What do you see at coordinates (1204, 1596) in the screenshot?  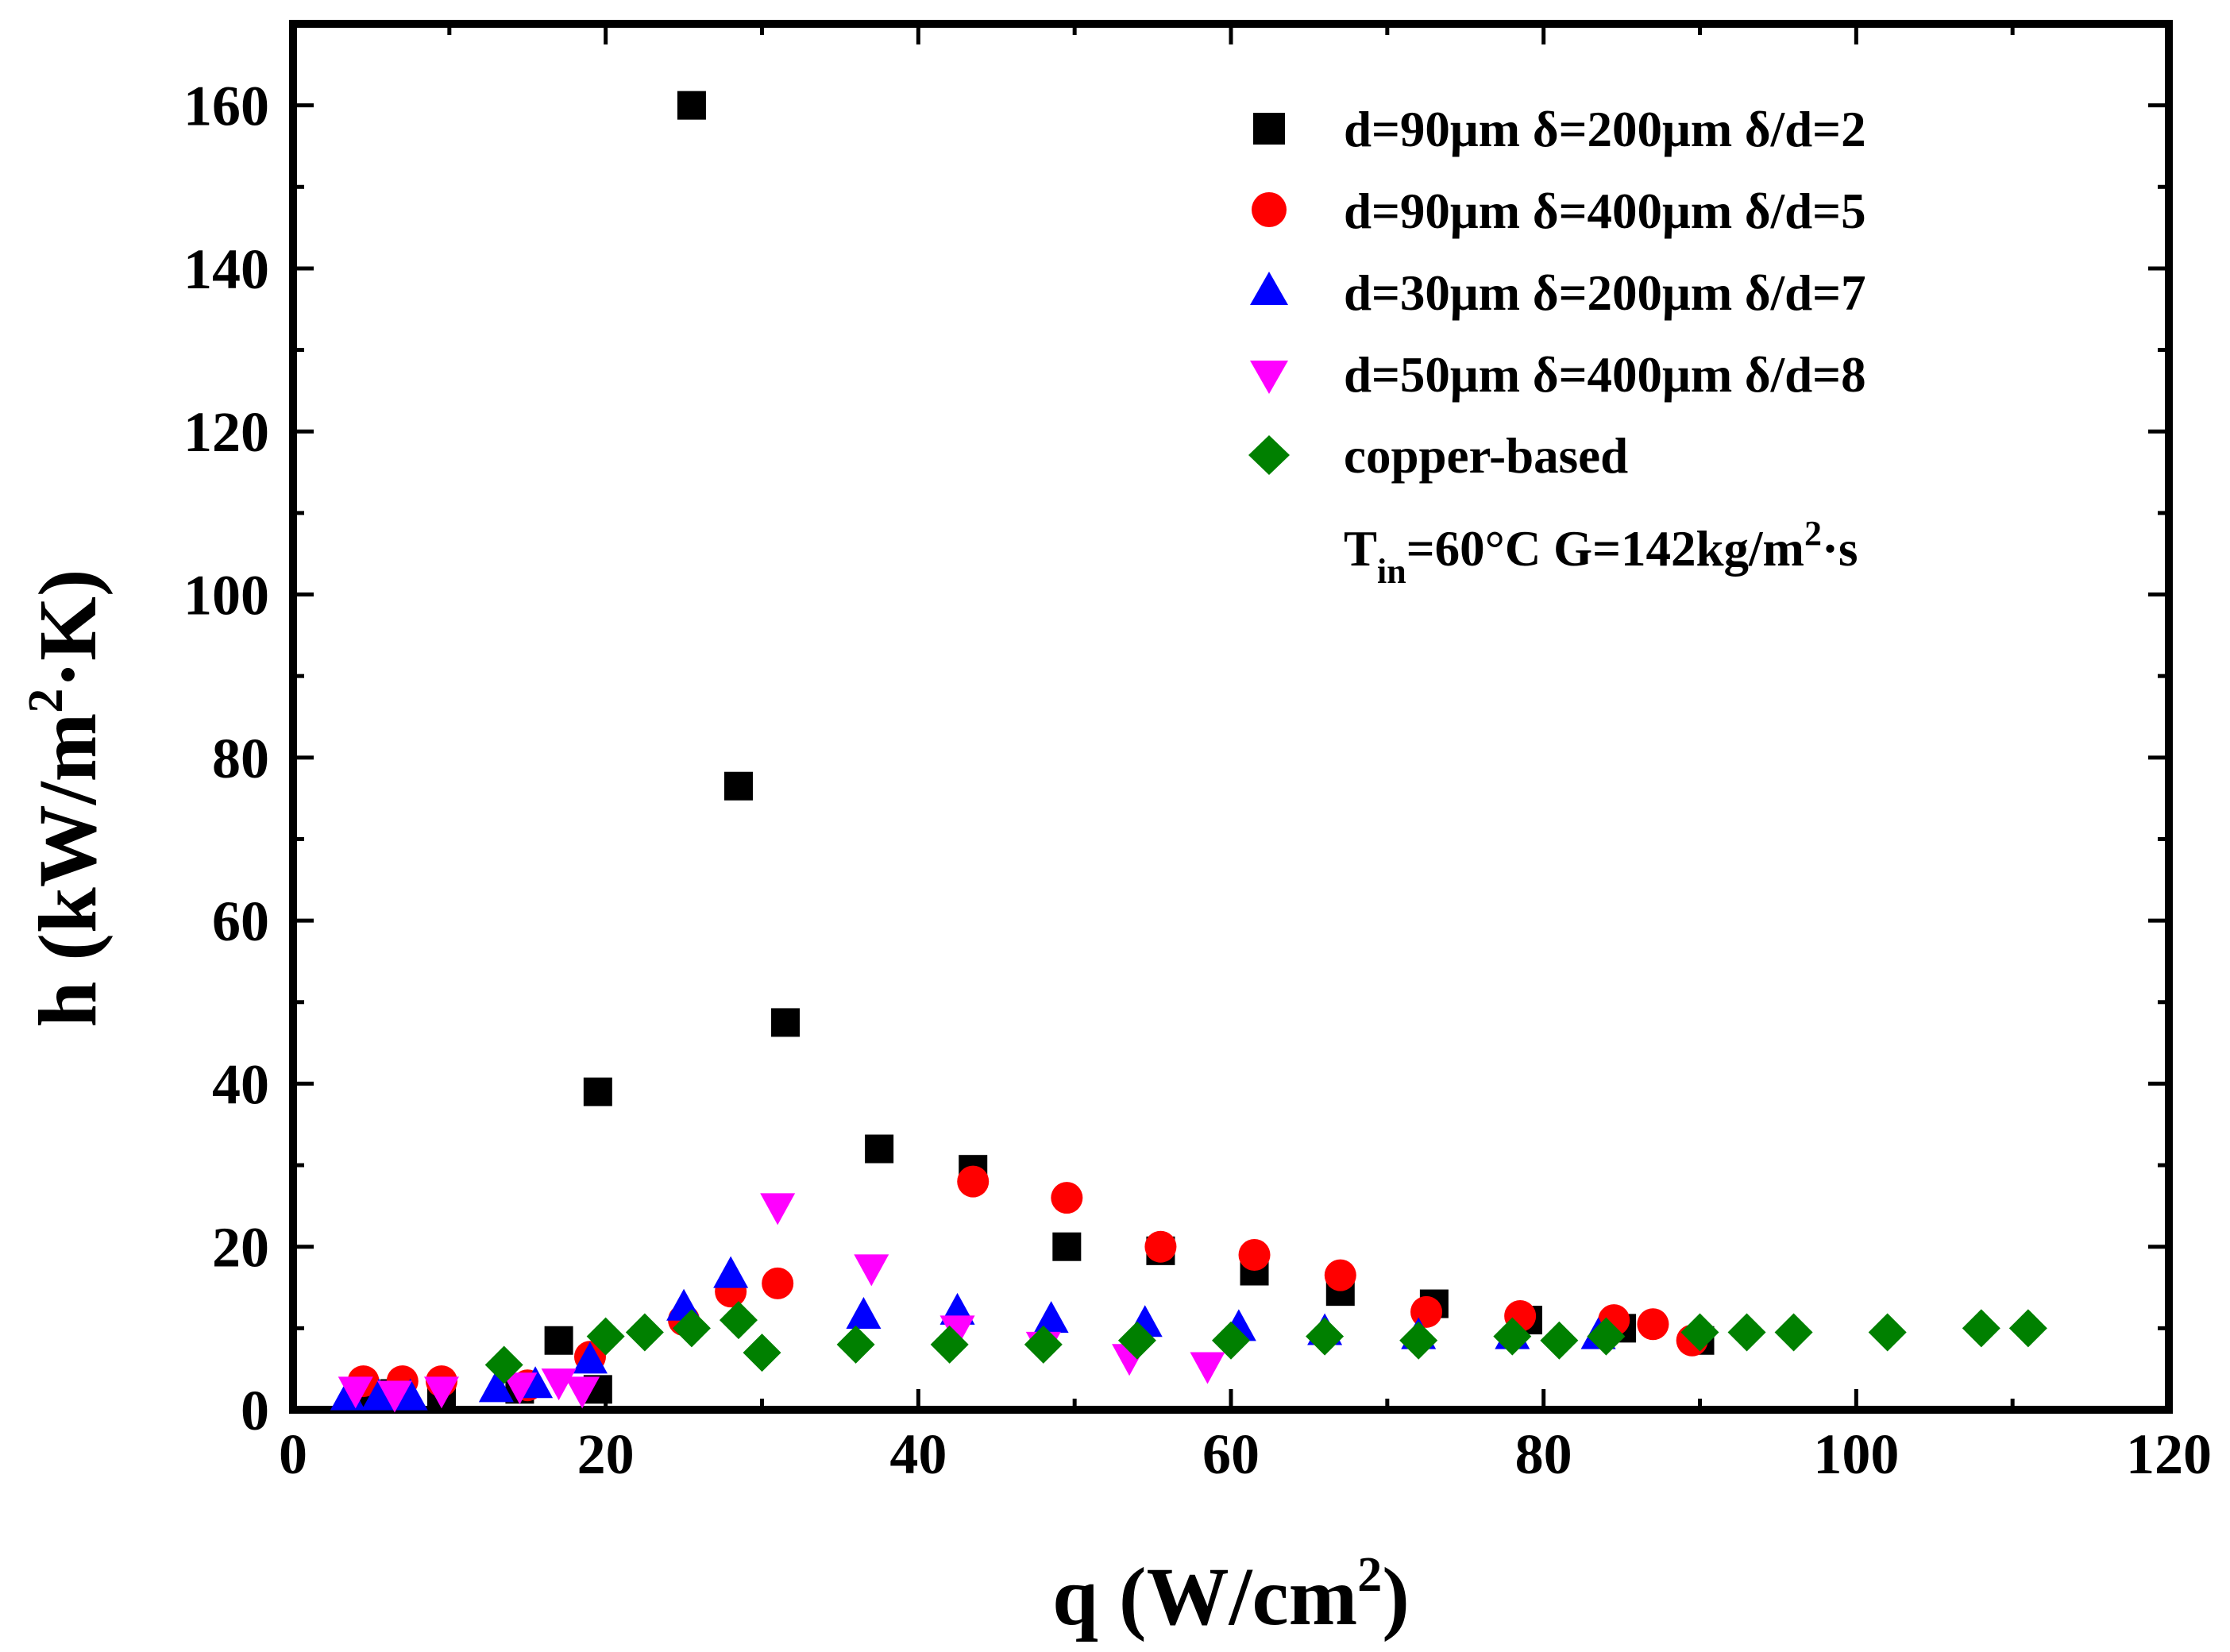 I see `x-axis-title-main: q (W/cm` at bounding box center [1204, 1596].